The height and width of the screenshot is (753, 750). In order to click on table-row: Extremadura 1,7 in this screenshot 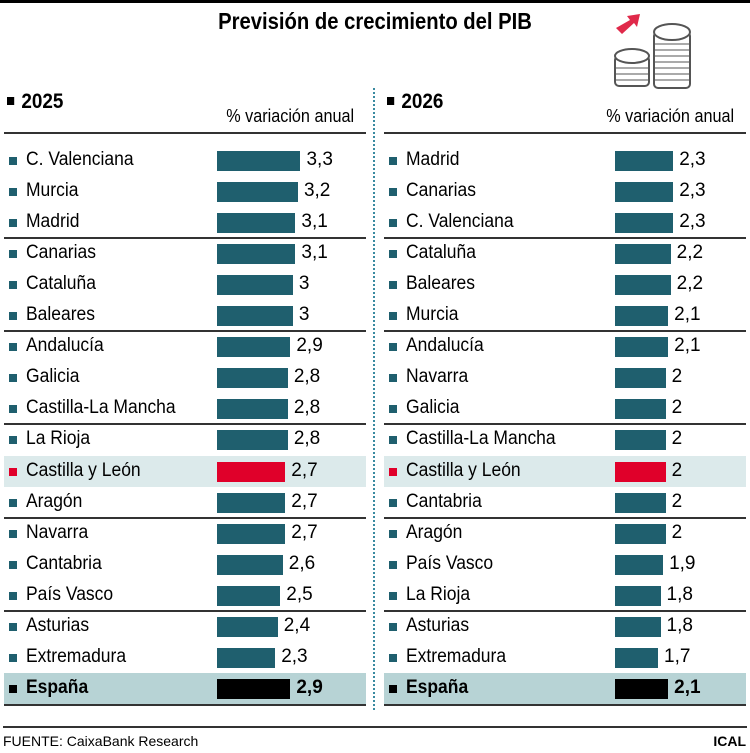, I will do `click(565, 657)`.